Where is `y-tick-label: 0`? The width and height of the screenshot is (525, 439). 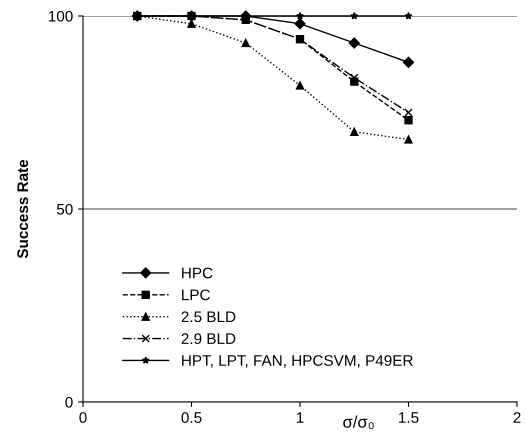 y-tick-label: 0 is located at coordinates (69, 402).